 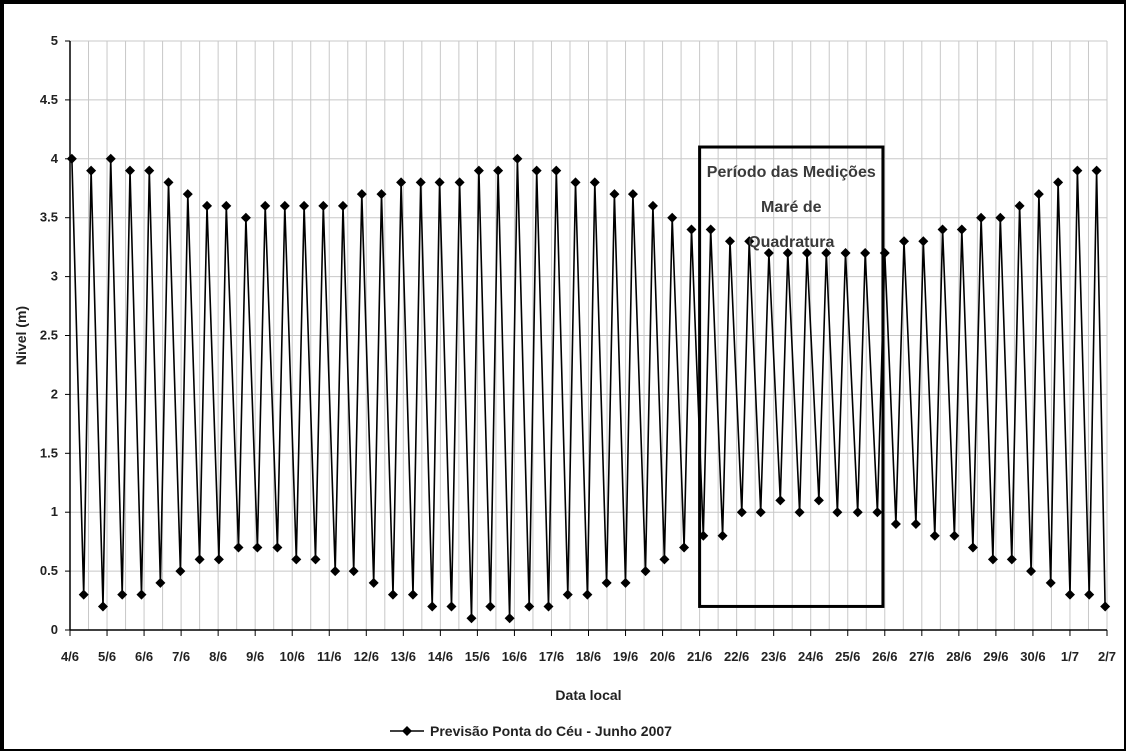 I want to click on x-tick-label: 7/6, so click(x=181, y=656).